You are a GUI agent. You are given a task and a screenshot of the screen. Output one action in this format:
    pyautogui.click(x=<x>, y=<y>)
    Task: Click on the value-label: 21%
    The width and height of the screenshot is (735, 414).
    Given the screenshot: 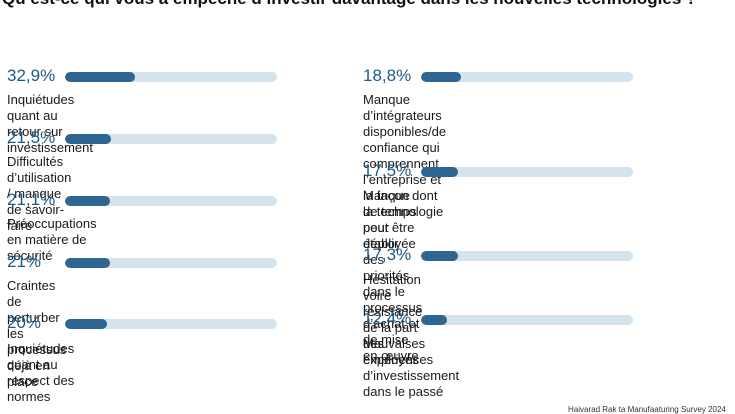 What is the action you would take?
    pyautogui.click(x=24, y=261)
    